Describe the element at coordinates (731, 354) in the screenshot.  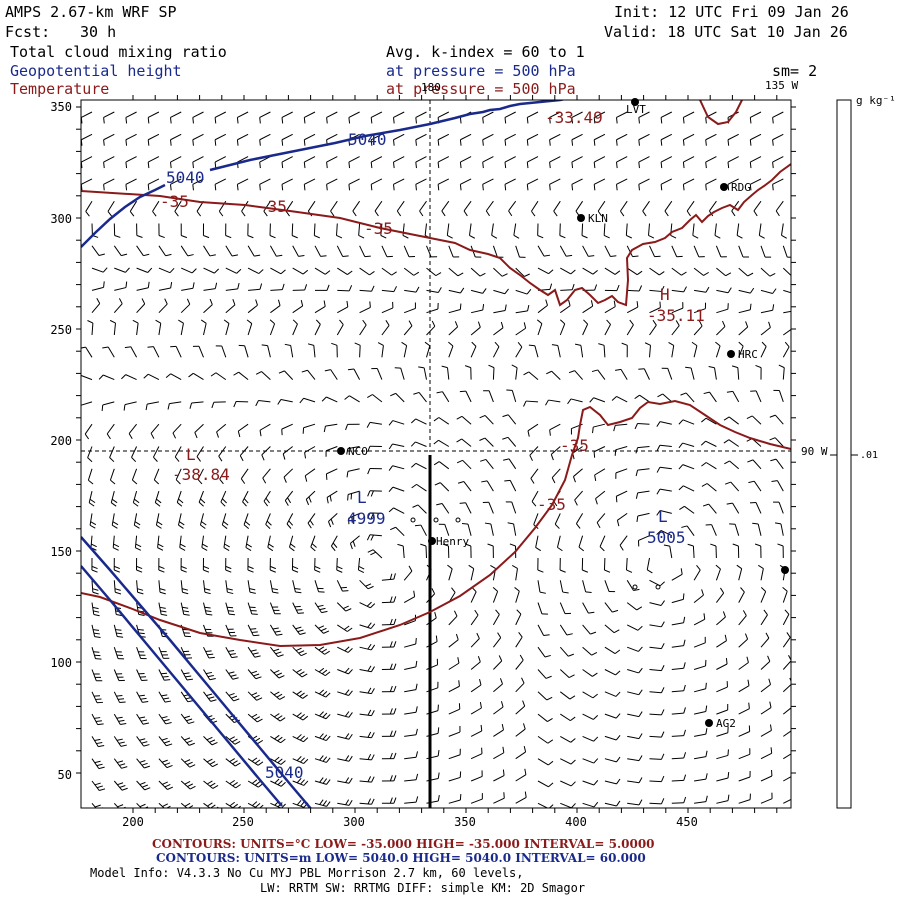
I see `station-hrc-dot` at that location.